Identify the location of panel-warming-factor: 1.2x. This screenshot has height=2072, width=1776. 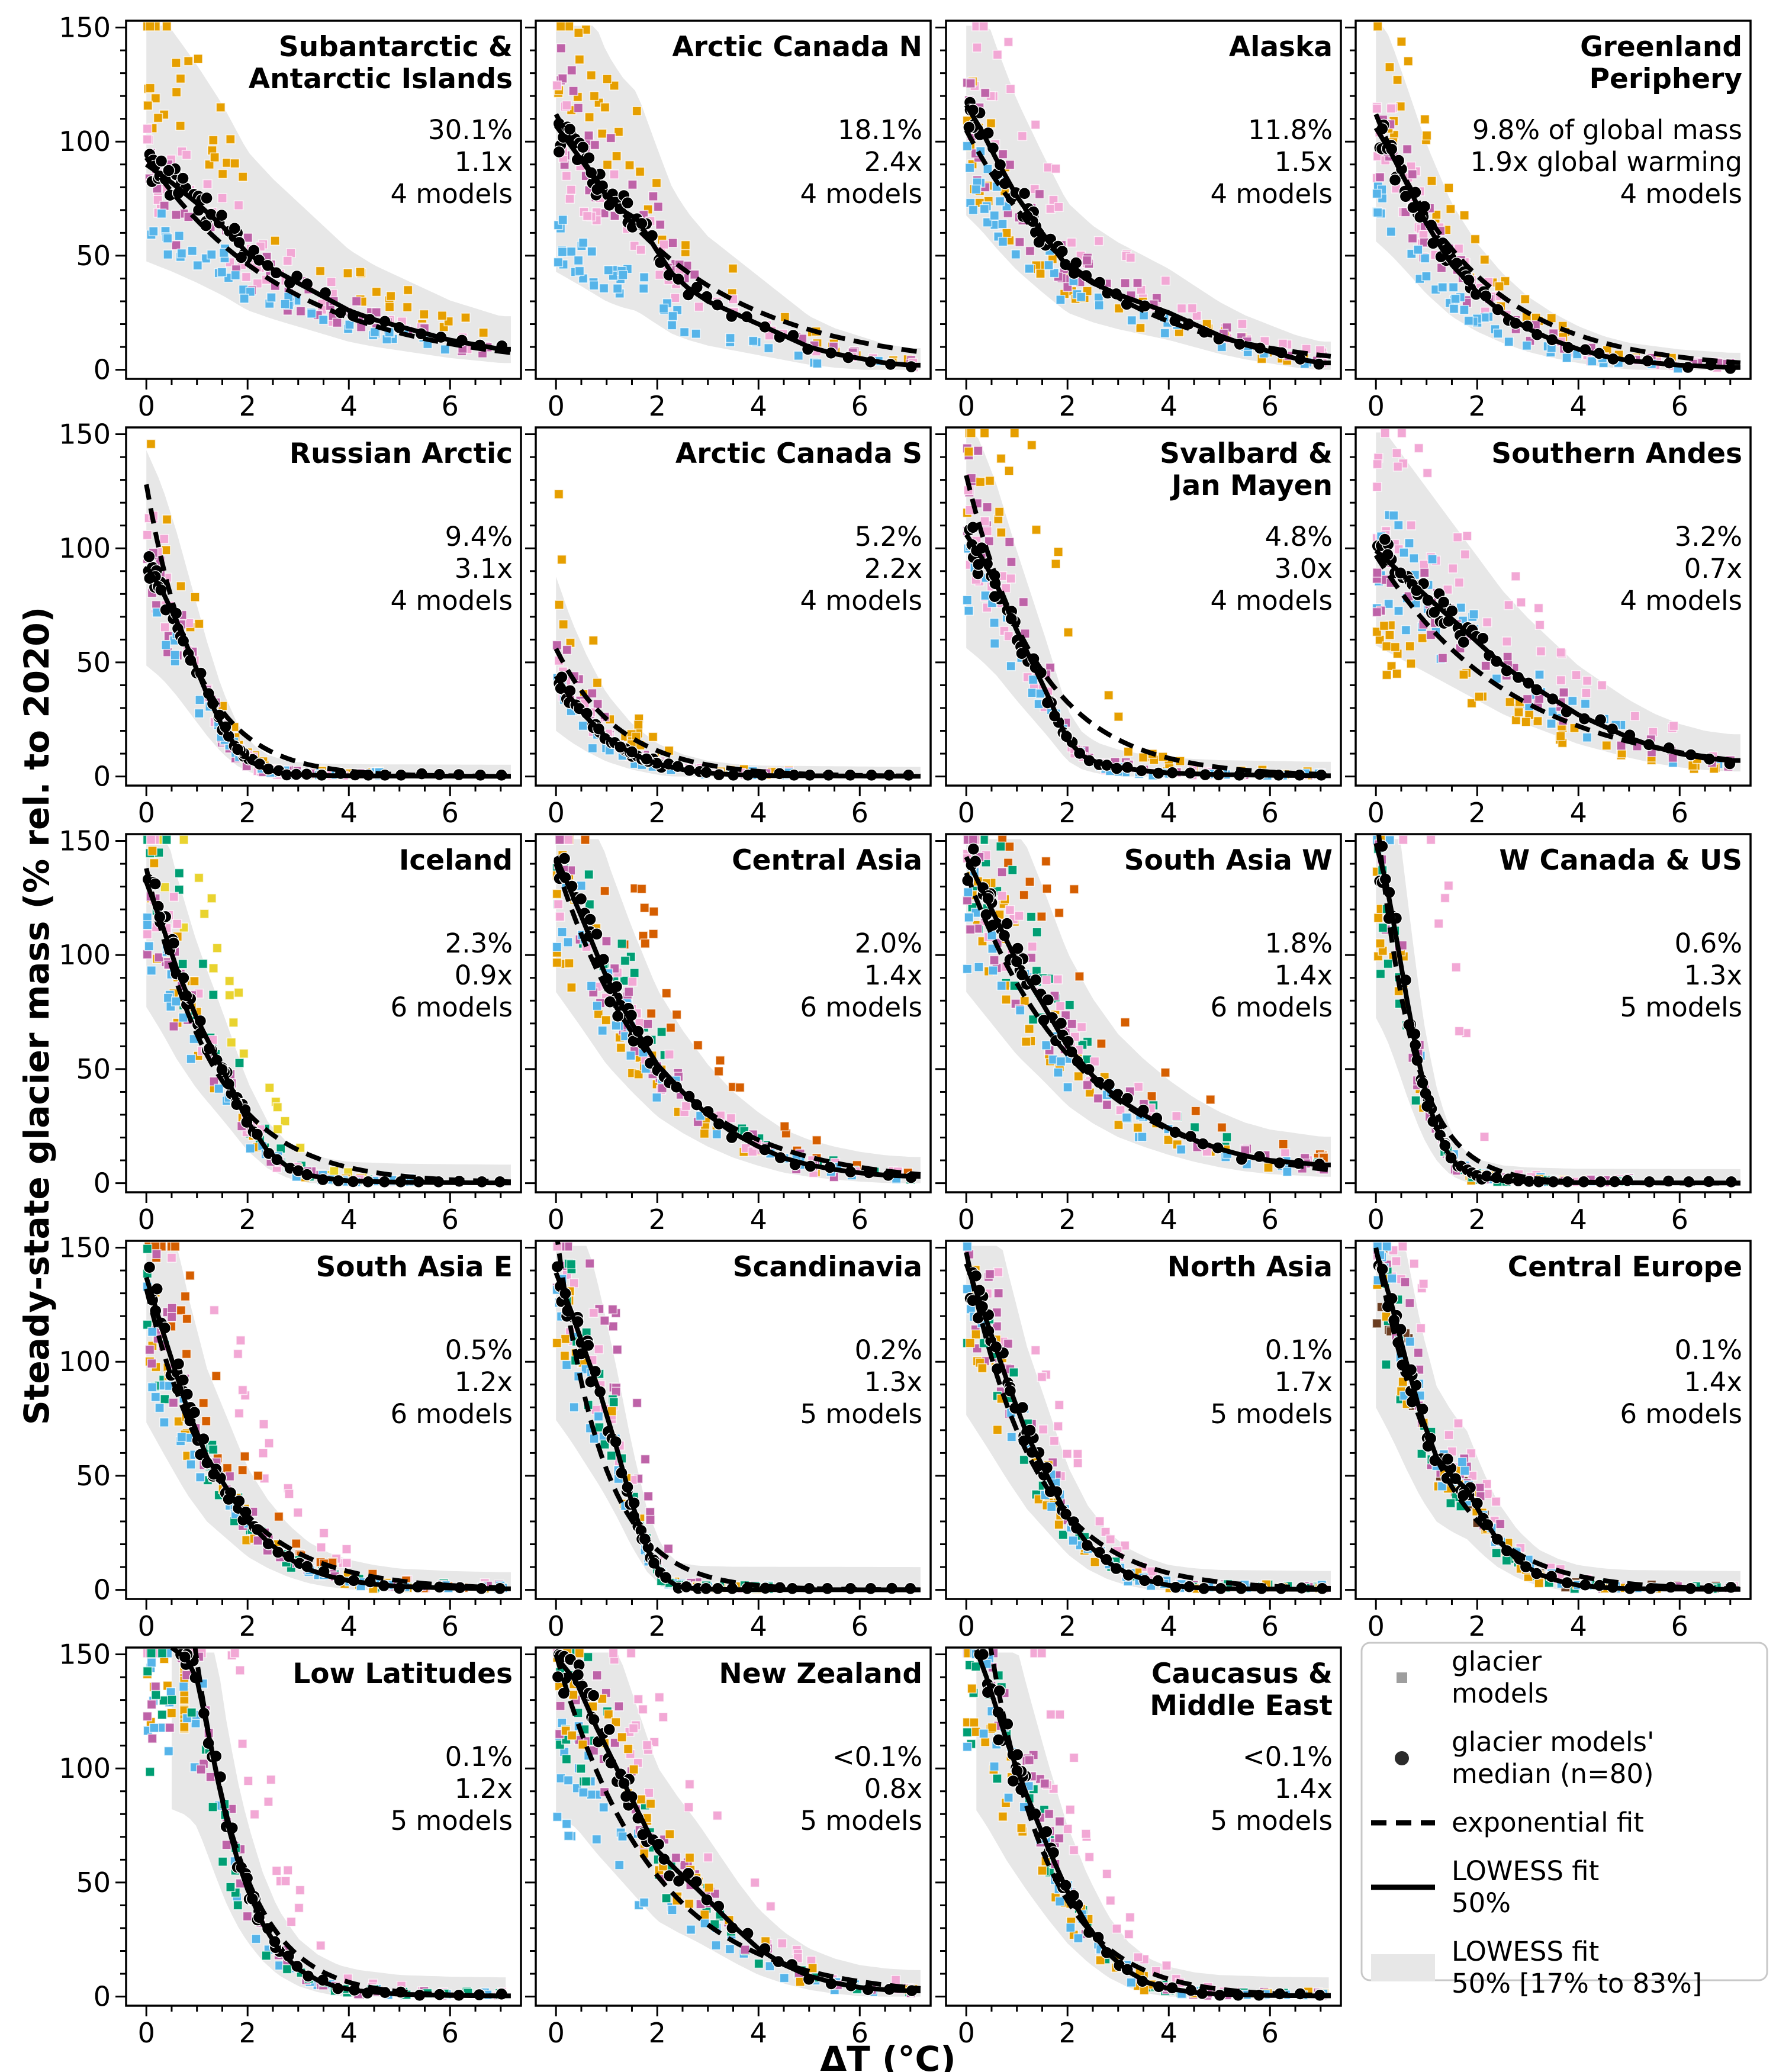
(484, 1382).